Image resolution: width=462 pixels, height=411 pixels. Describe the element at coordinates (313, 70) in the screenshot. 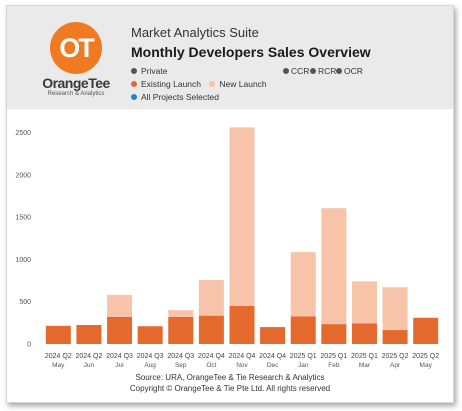

I see `filter-rcr-dot-icon` at that location.